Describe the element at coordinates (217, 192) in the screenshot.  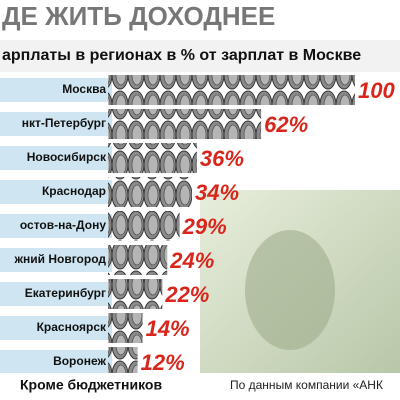
I see `value-label: 34%` at that location.